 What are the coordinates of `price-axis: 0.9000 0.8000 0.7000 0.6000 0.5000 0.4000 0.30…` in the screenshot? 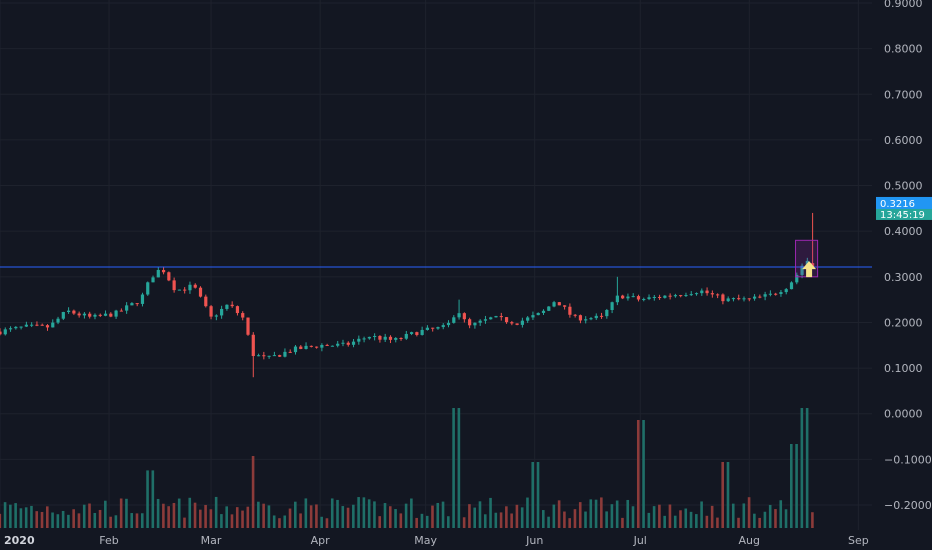 It's located at (908, 256).